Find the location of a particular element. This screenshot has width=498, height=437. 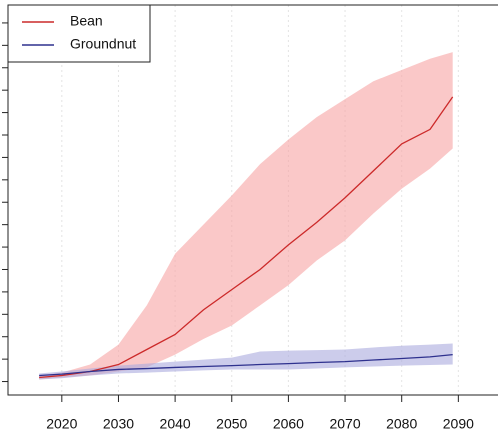

uncertainty-band is located at coordinates (246, 361).